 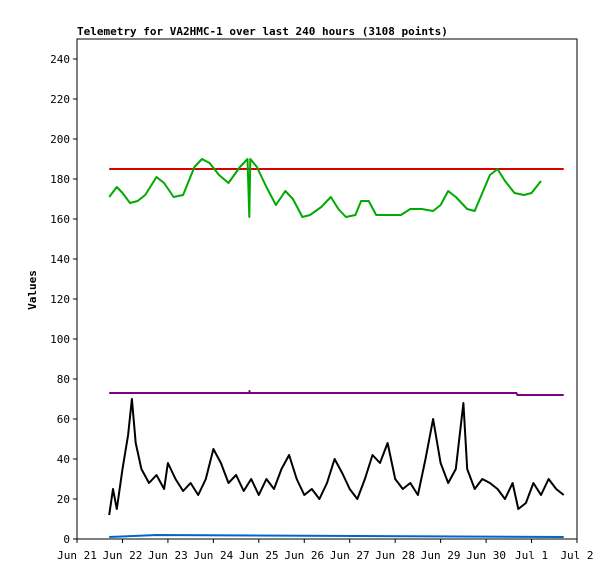 I want to click on x-tick-label: Jun 26, so click(x=304, y=555).